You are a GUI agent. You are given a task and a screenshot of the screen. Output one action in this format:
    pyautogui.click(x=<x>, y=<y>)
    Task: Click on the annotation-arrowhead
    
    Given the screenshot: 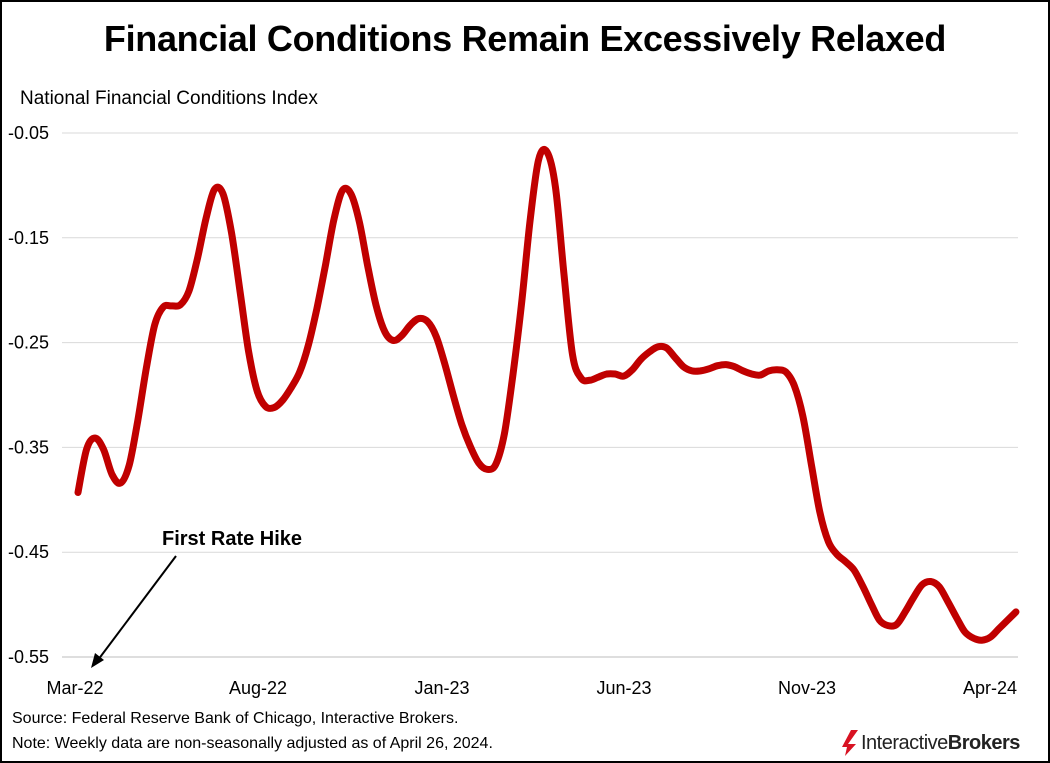 What is the action you would take?
    pyautogui.click(x=97, y=660)
    